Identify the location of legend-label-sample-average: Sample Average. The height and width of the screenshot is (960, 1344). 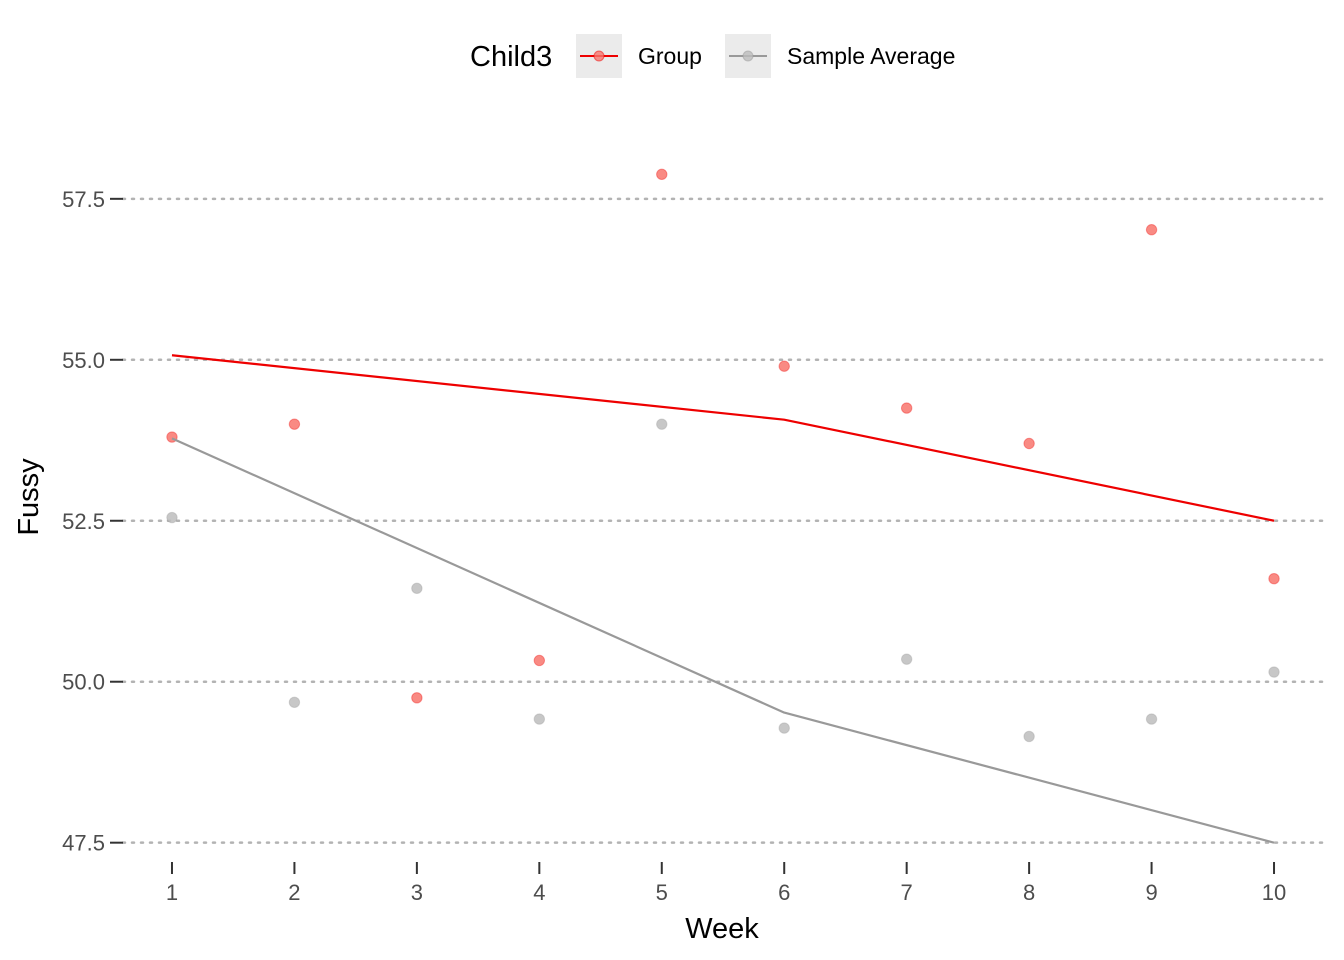
(871, 56).